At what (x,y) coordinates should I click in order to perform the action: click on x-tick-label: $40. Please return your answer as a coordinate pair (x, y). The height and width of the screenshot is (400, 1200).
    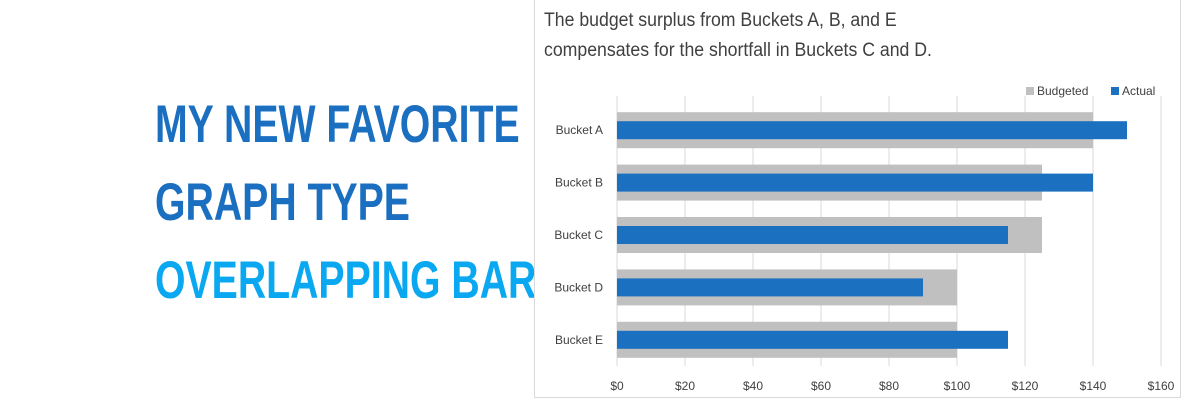
    Looking at the image, I should click on (753, 386).